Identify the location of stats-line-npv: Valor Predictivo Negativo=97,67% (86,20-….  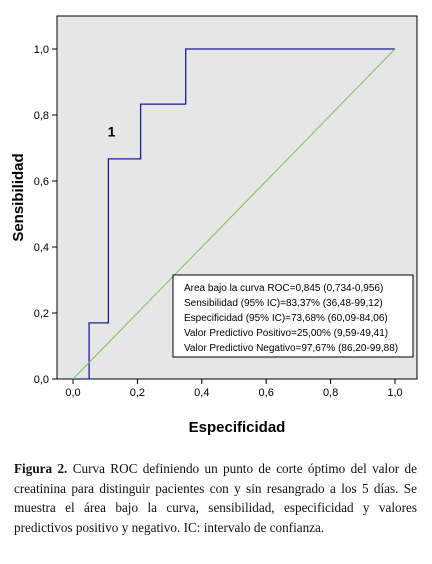
(291, 348).